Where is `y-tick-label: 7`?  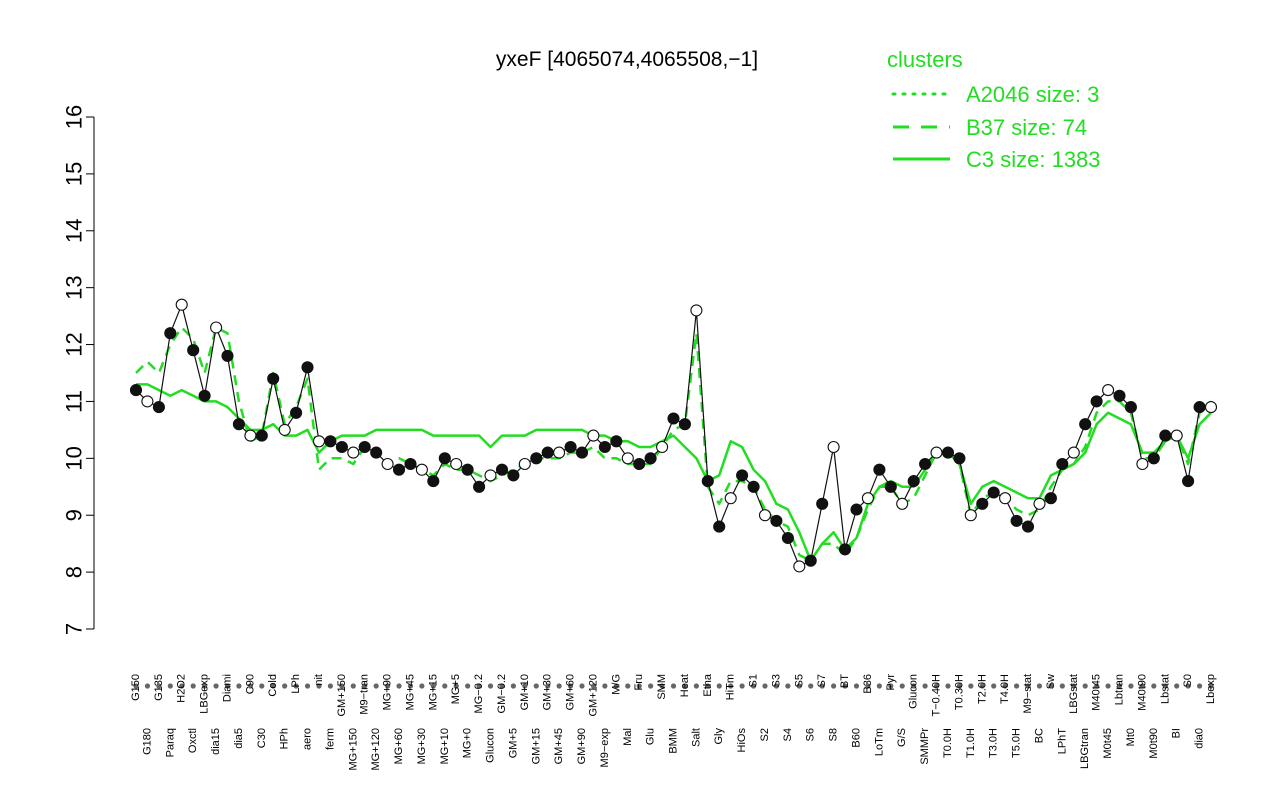
y-tick-label: 7 is located at coordinates (74, 629).